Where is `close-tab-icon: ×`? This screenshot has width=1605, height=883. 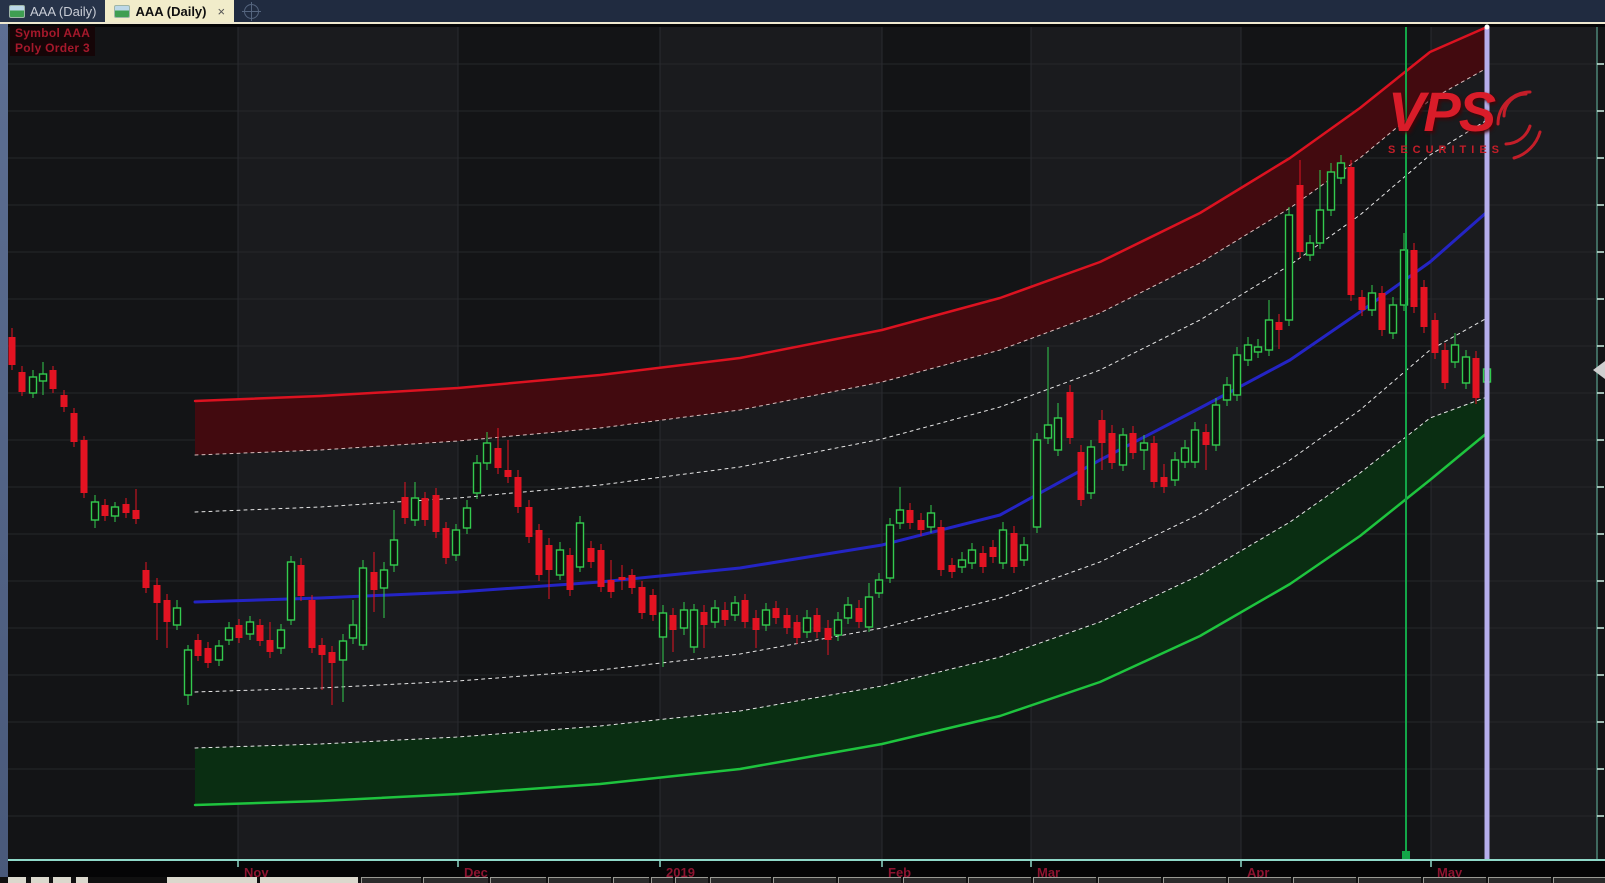 close-tab-icon: × is located at coordinates (221, 11).